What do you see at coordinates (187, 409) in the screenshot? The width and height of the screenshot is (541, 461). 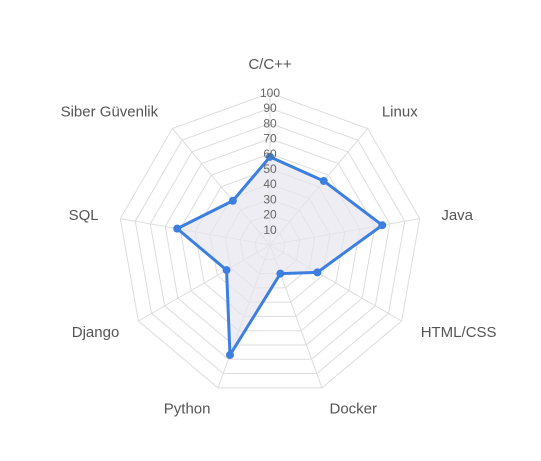 I see `axis-label: Python` at bounding box center [187, 409].